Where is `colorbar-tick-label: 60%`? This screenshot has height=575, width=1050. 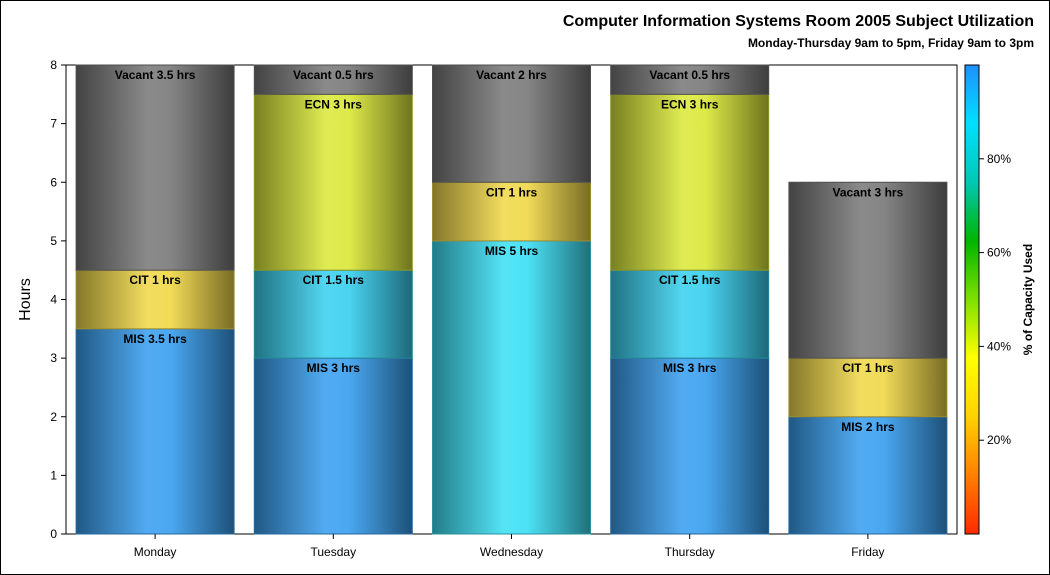
colorbar-tick-label: 60% is located at coordinates (999, 253).